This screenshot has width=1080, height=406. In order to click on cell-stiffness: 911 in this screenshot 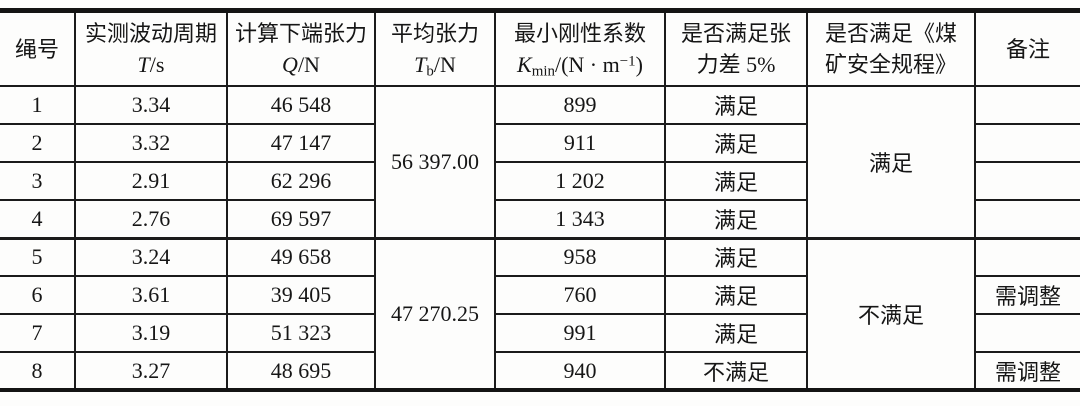, I will do `click(580, 143)`.